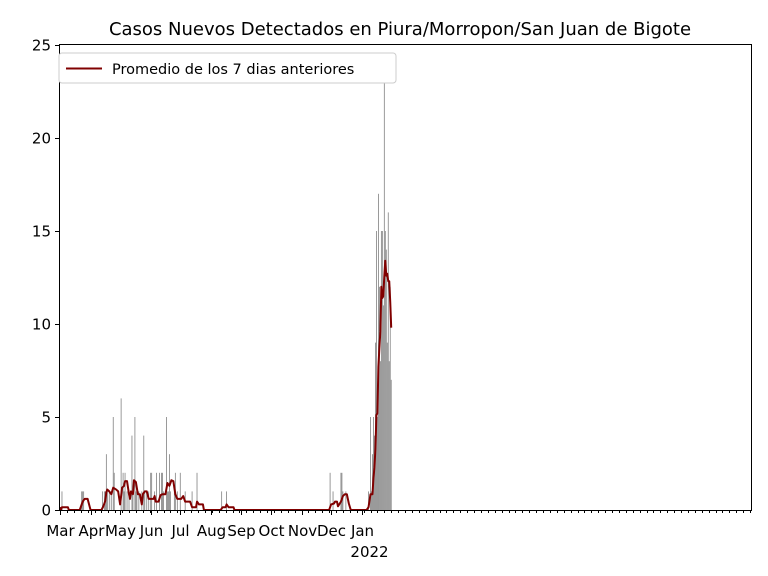 This screenshot has width=768, height=576. Describe the element at coordinates (46, 511) in the screenshot. I see `y-tick-label: 0` at that location.